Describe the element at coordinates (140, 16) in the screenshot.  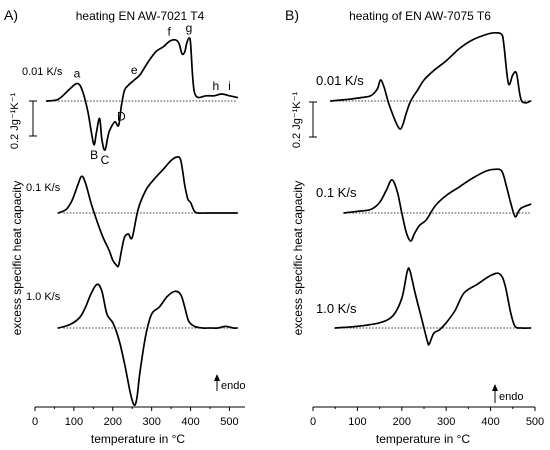
I see `panel-a-title: heating EN AW-7021 T4` at that location.